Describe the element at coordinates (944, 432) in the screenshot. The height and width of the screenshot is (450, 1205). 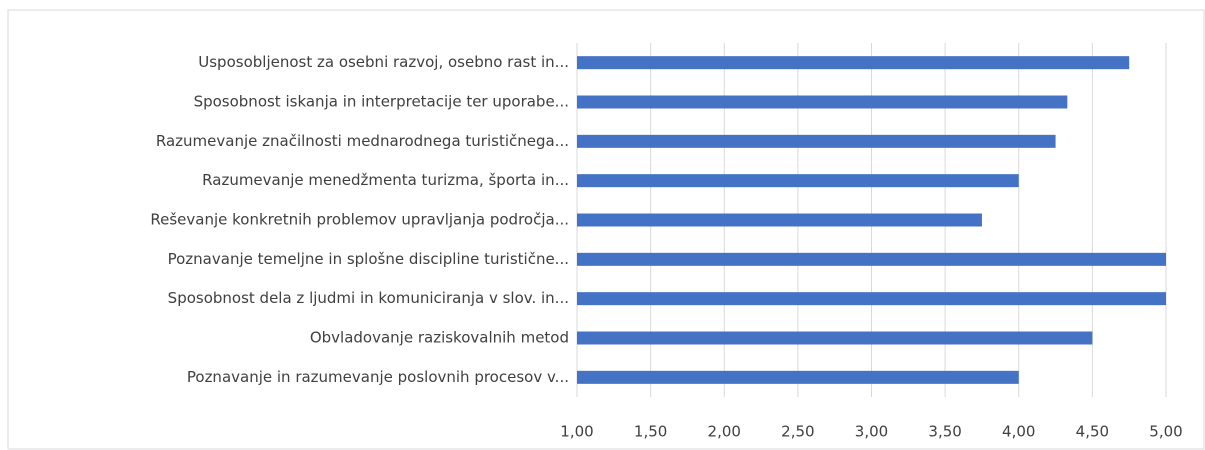
I see `x-tick-label: 3,50` at that location.